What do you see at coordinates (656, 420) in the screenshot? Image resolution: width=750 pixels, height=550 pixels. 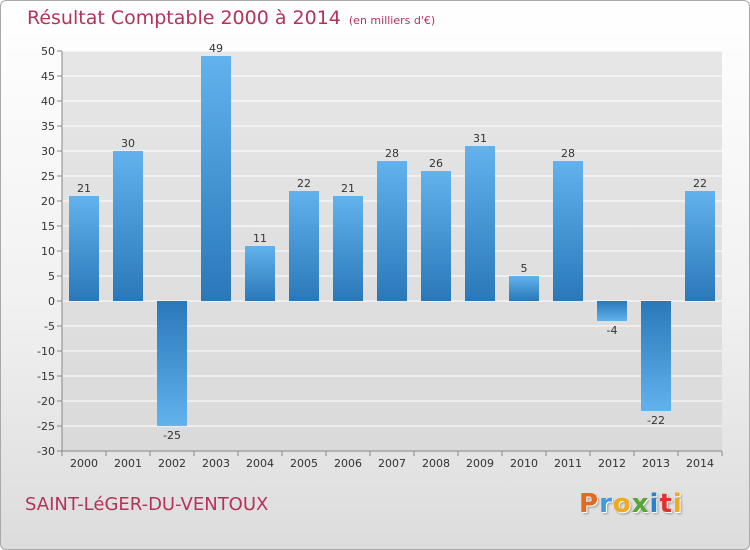 I see `data-label-2013: -22` at bounding box center [656, 420].